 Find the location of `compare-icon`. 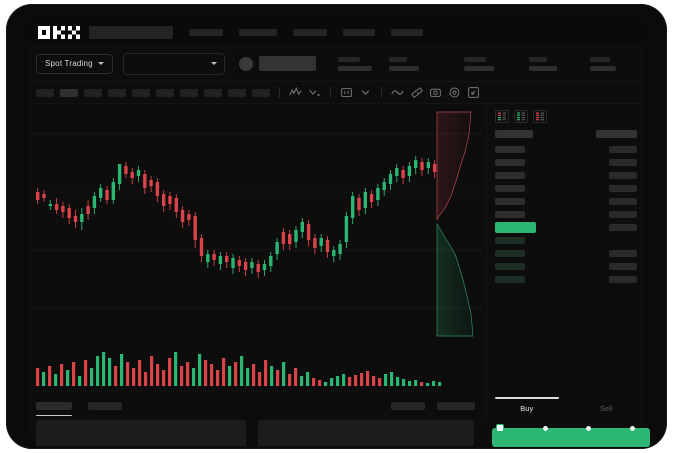

compare-icon is located at coordinates (314, 92).